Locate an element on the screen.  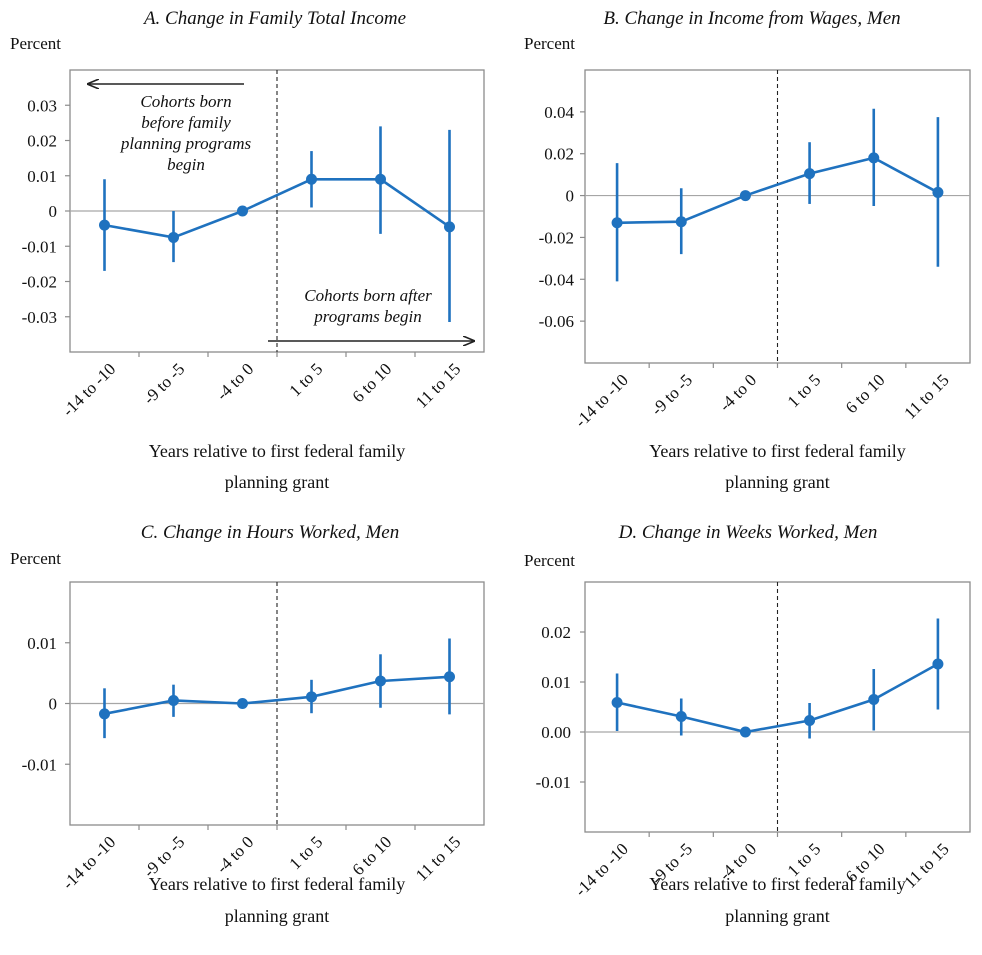
y-tick-label: -0.04 is located at coordinates (557, 279).